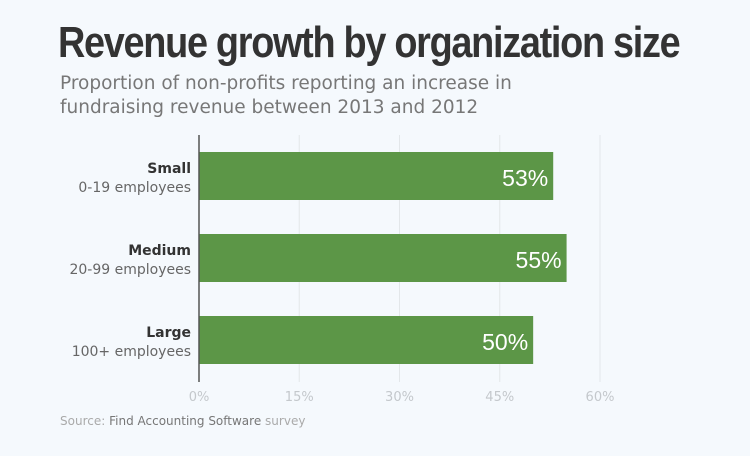 The image size is (750, 456). I want to click on source-note: Source: Find Accounting Software survey, so click(182, 421).